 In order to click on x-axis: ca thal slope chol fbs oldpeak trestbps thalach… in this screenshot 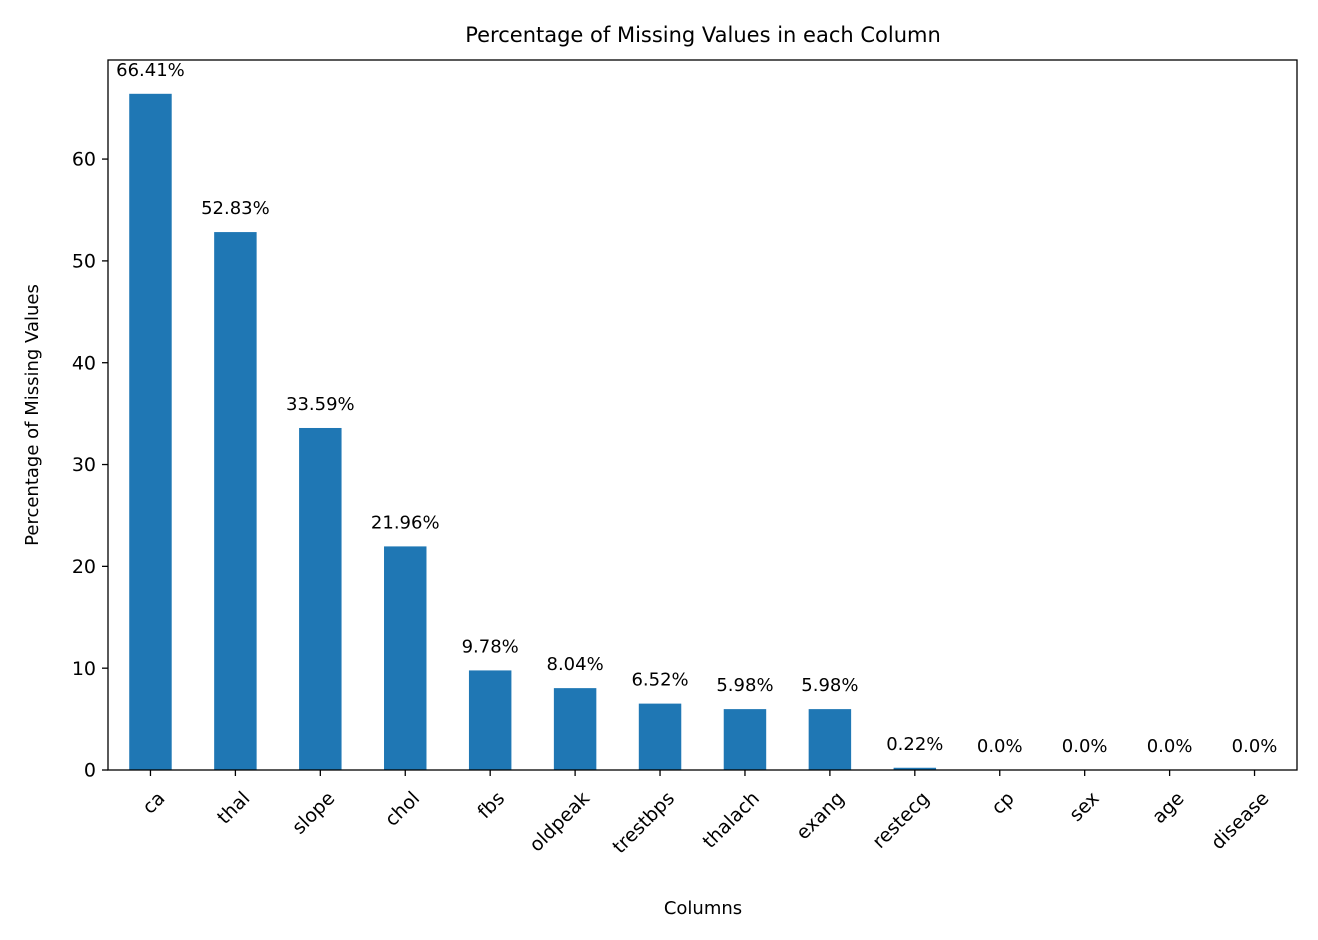, I will do `click(705, 814)`.